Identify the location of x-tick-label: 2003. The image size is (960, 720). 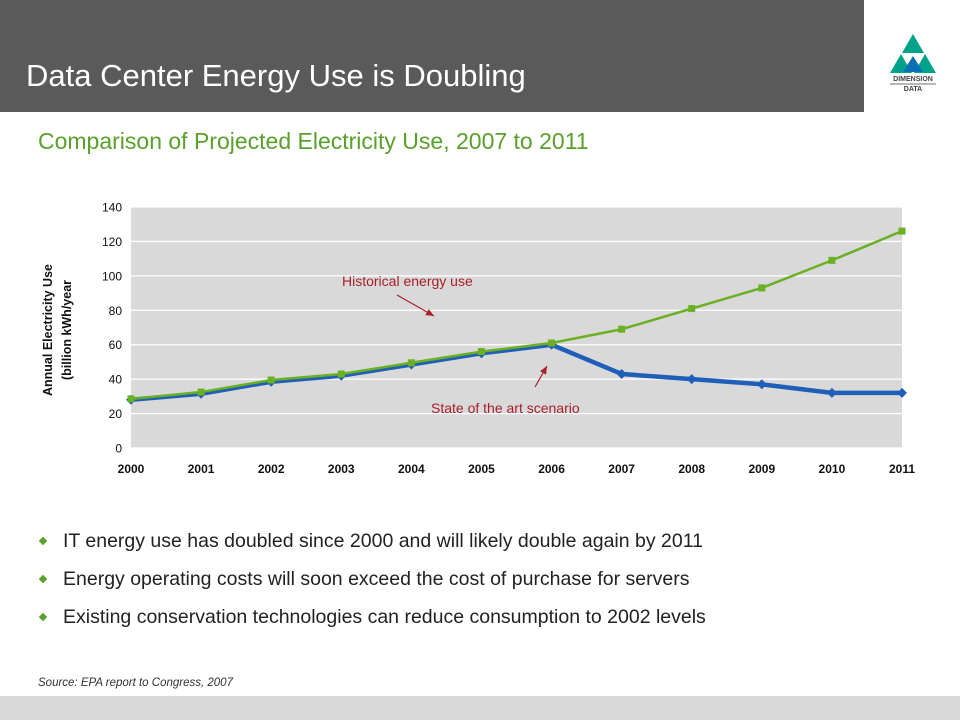
(341, 469).